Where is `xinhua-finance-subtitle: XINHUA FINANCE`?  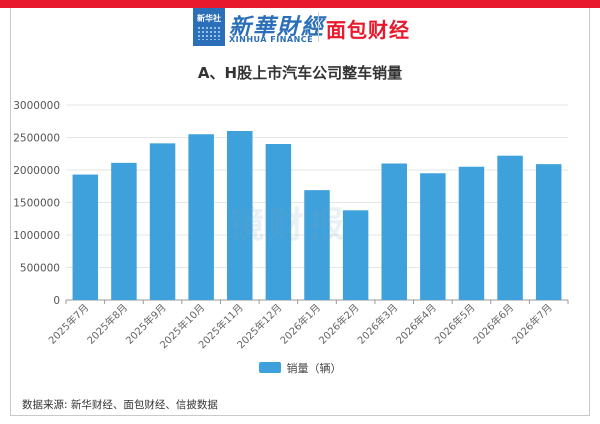
xinhua-finance-subtitle: XINHUA FINANCE is located at coordinates (271, 39).